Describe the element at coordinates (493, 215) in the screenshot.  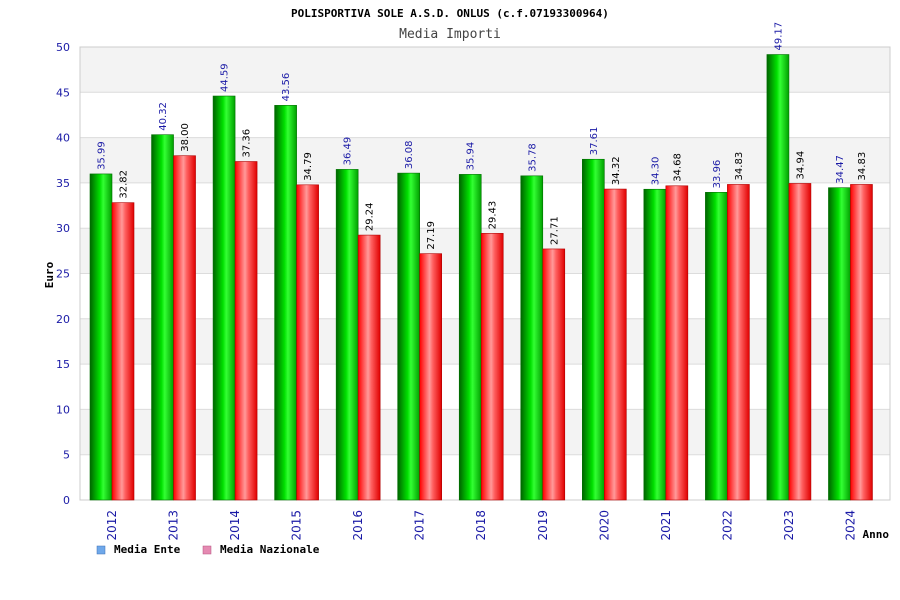
I see `data-label-media-nazionale-2018: 29.43` at that location.